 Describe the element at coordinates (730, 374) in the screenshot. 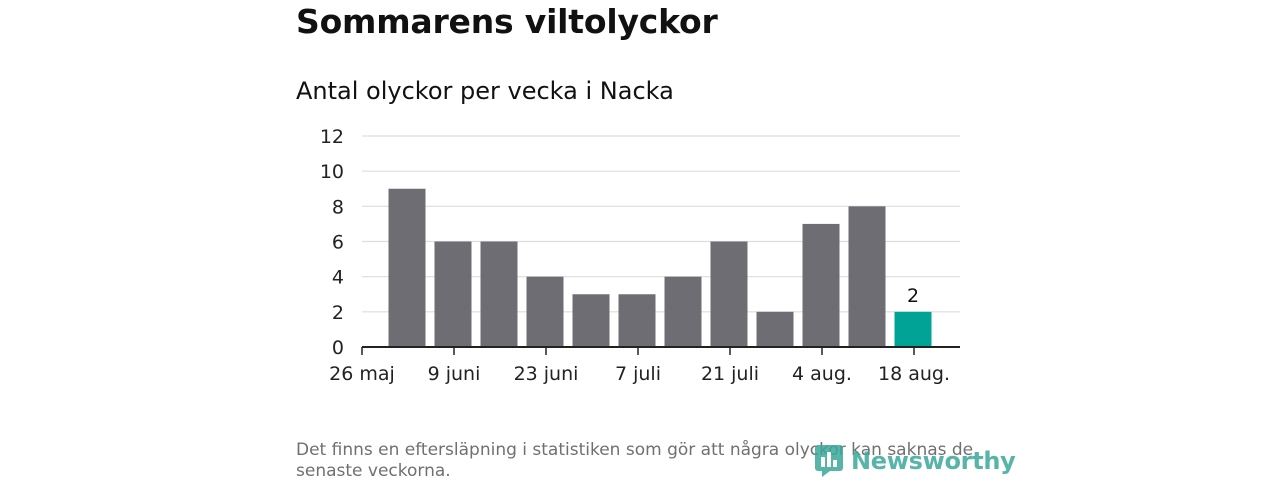

I see `x-tick-label: 21 juli` at that location.